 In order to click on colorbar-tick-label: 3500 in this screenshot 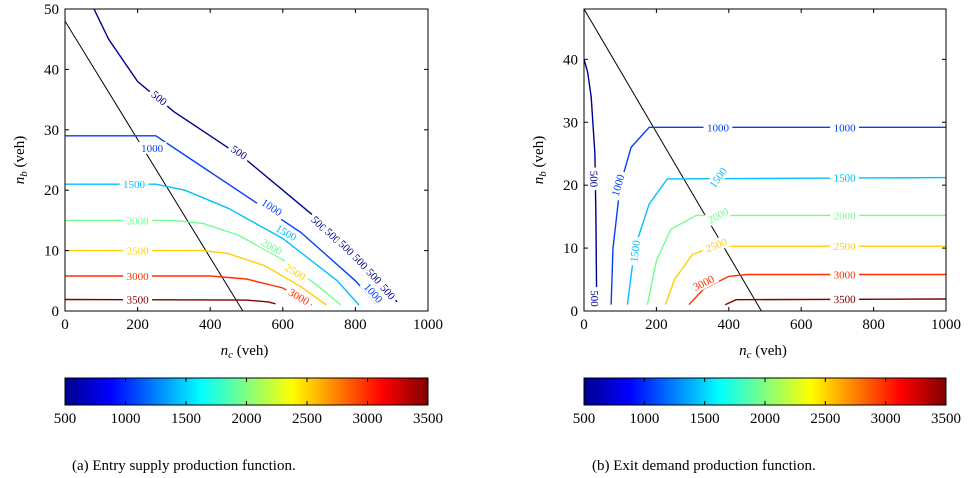, I will do `click(946, 419)`.